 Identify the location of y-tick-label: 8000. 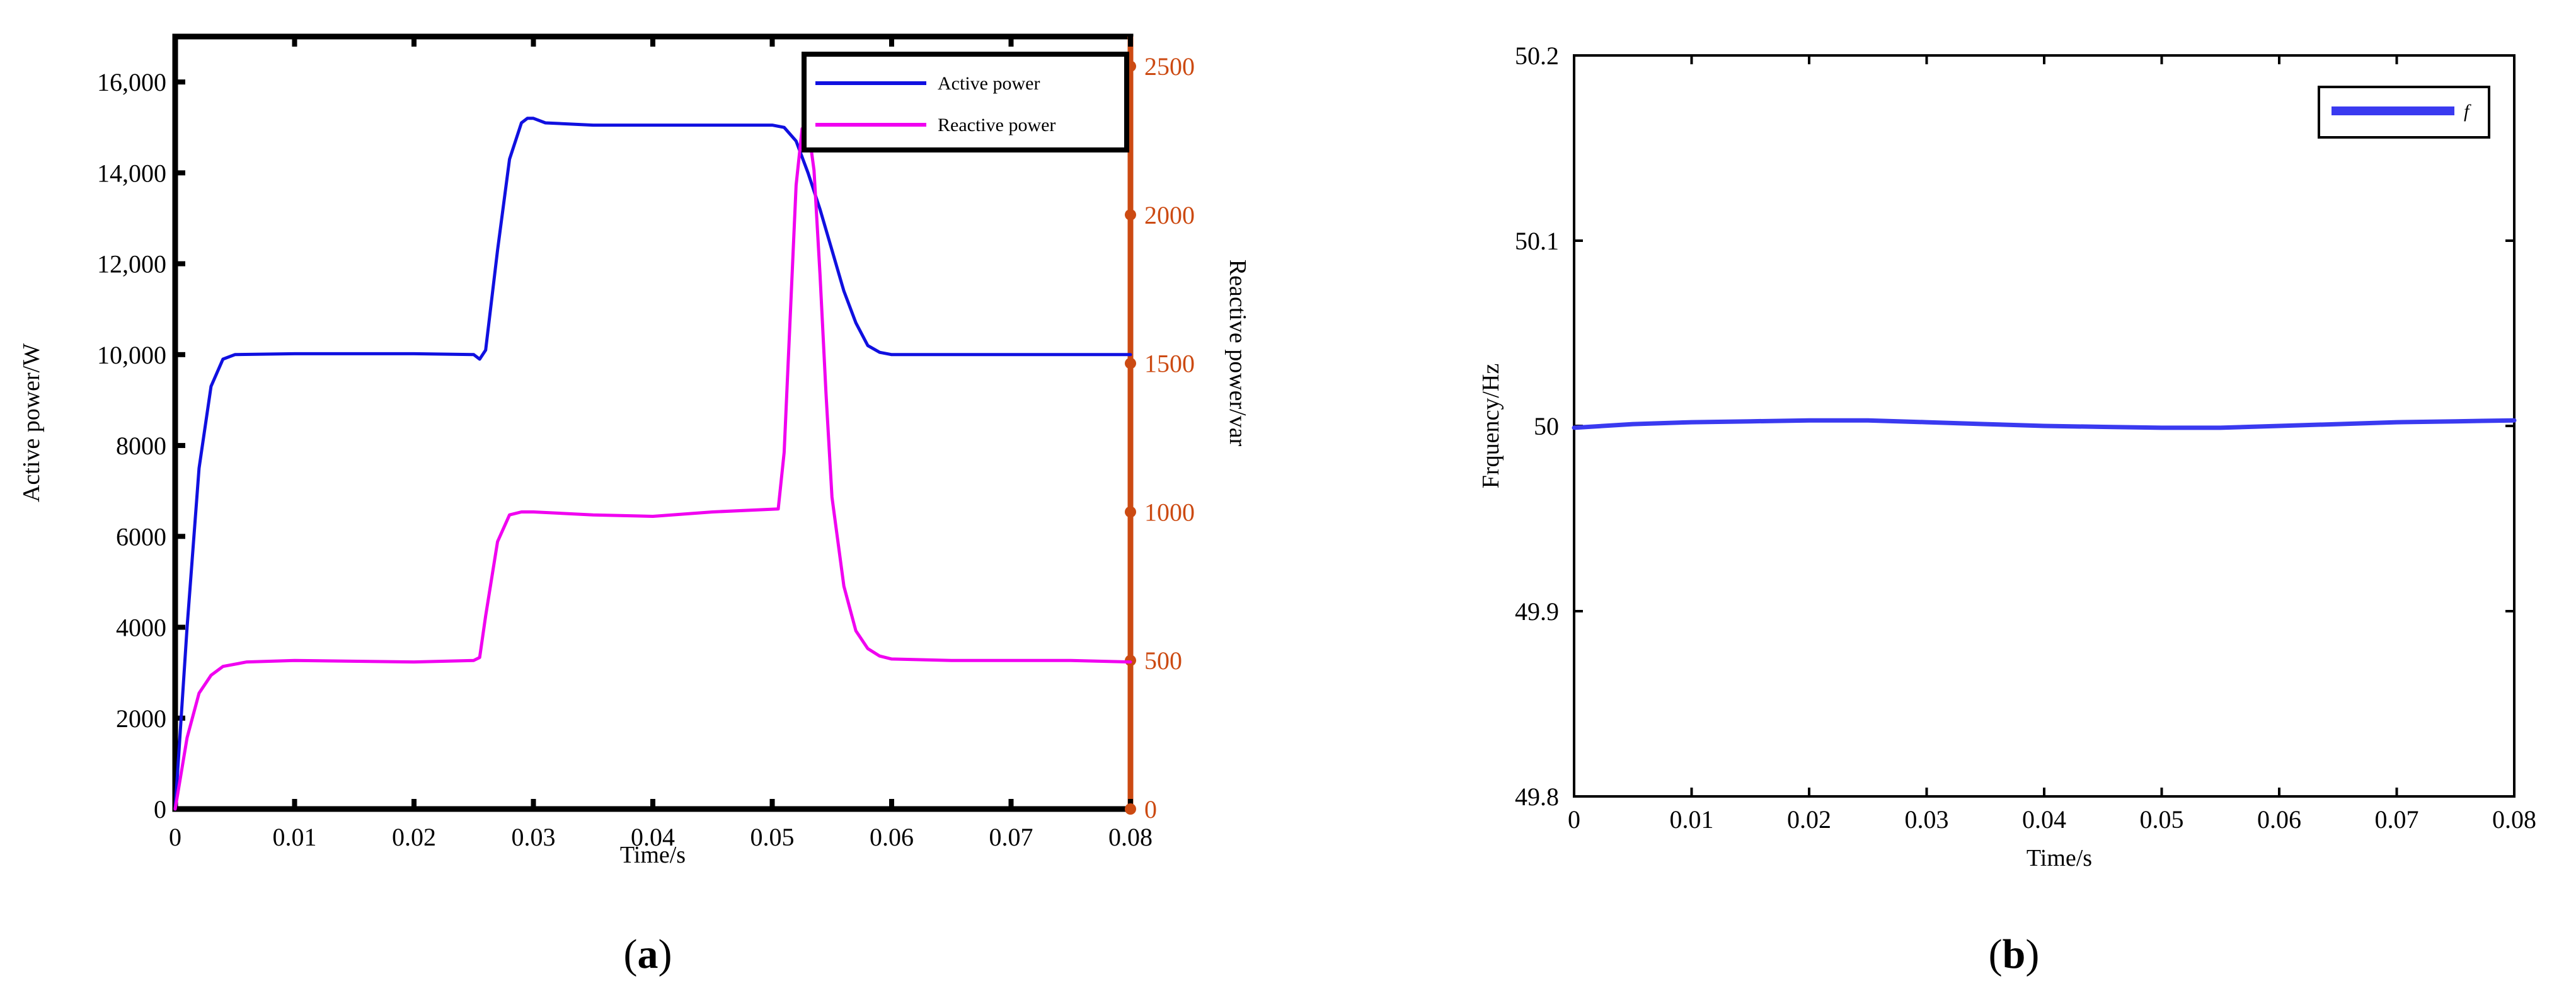
(141, 446).